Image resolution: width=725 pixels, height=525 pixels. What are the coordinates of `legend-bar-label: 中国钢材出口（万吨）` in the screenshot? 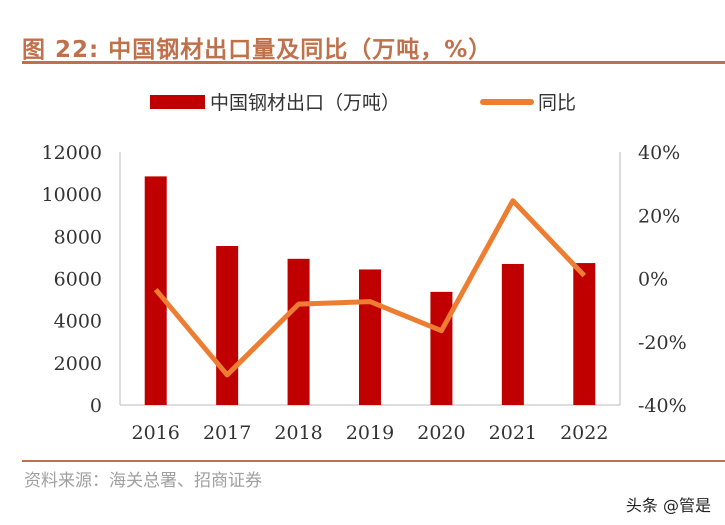 It's located at (305, 103).